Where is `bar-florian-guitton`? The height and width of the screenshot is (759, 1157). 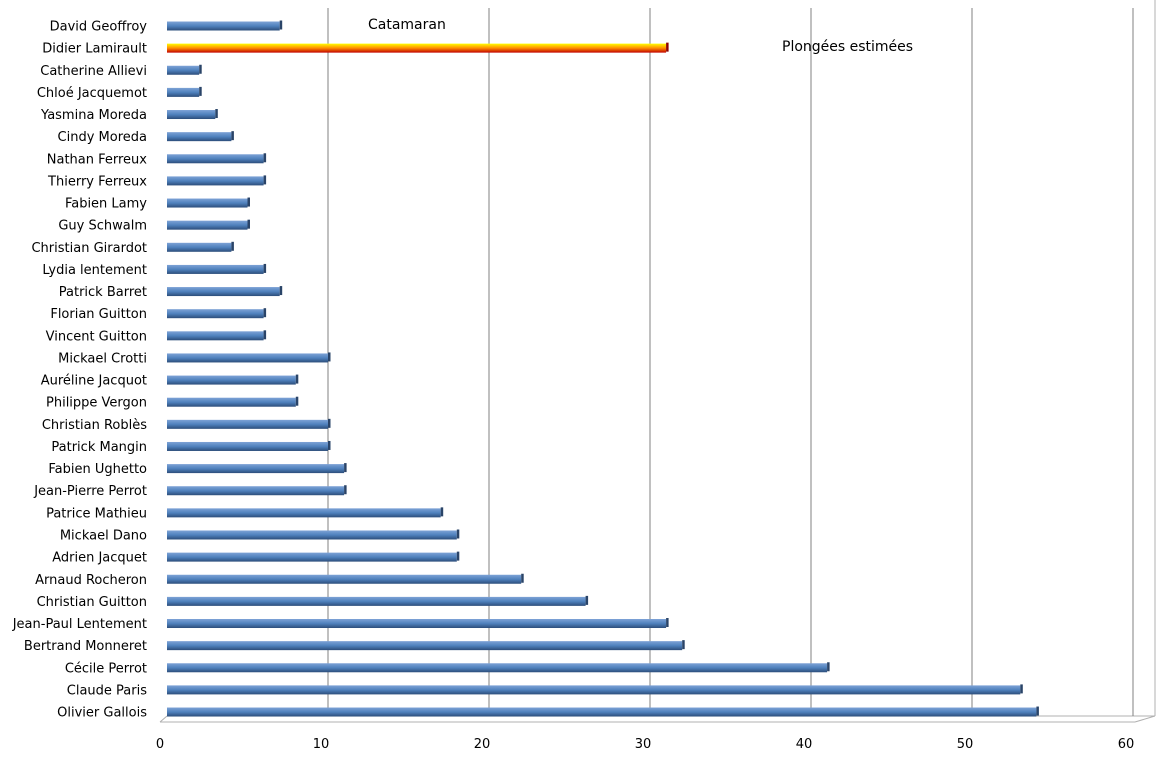 bar-florian-guitton is located at coordinates (217, 313).